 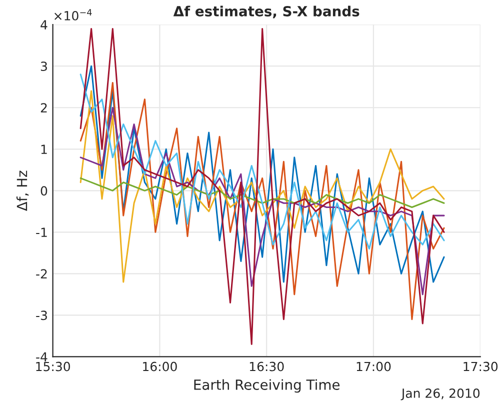 What do you see at coordinates (373, 367) in the screenshot?
I see `x-tick-label: 17:00` at bounding box center [373, 367].